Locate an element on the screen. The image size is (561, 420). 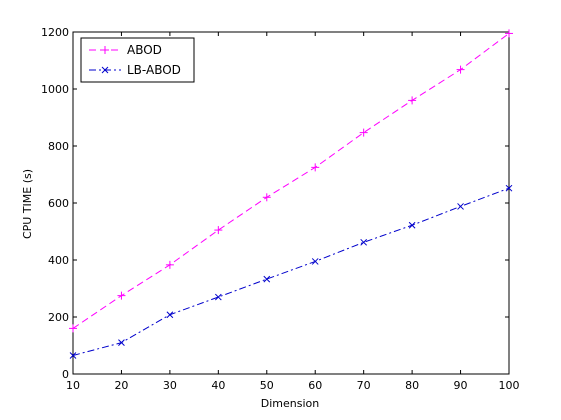
legend-box is located at coordinates (137, 60).